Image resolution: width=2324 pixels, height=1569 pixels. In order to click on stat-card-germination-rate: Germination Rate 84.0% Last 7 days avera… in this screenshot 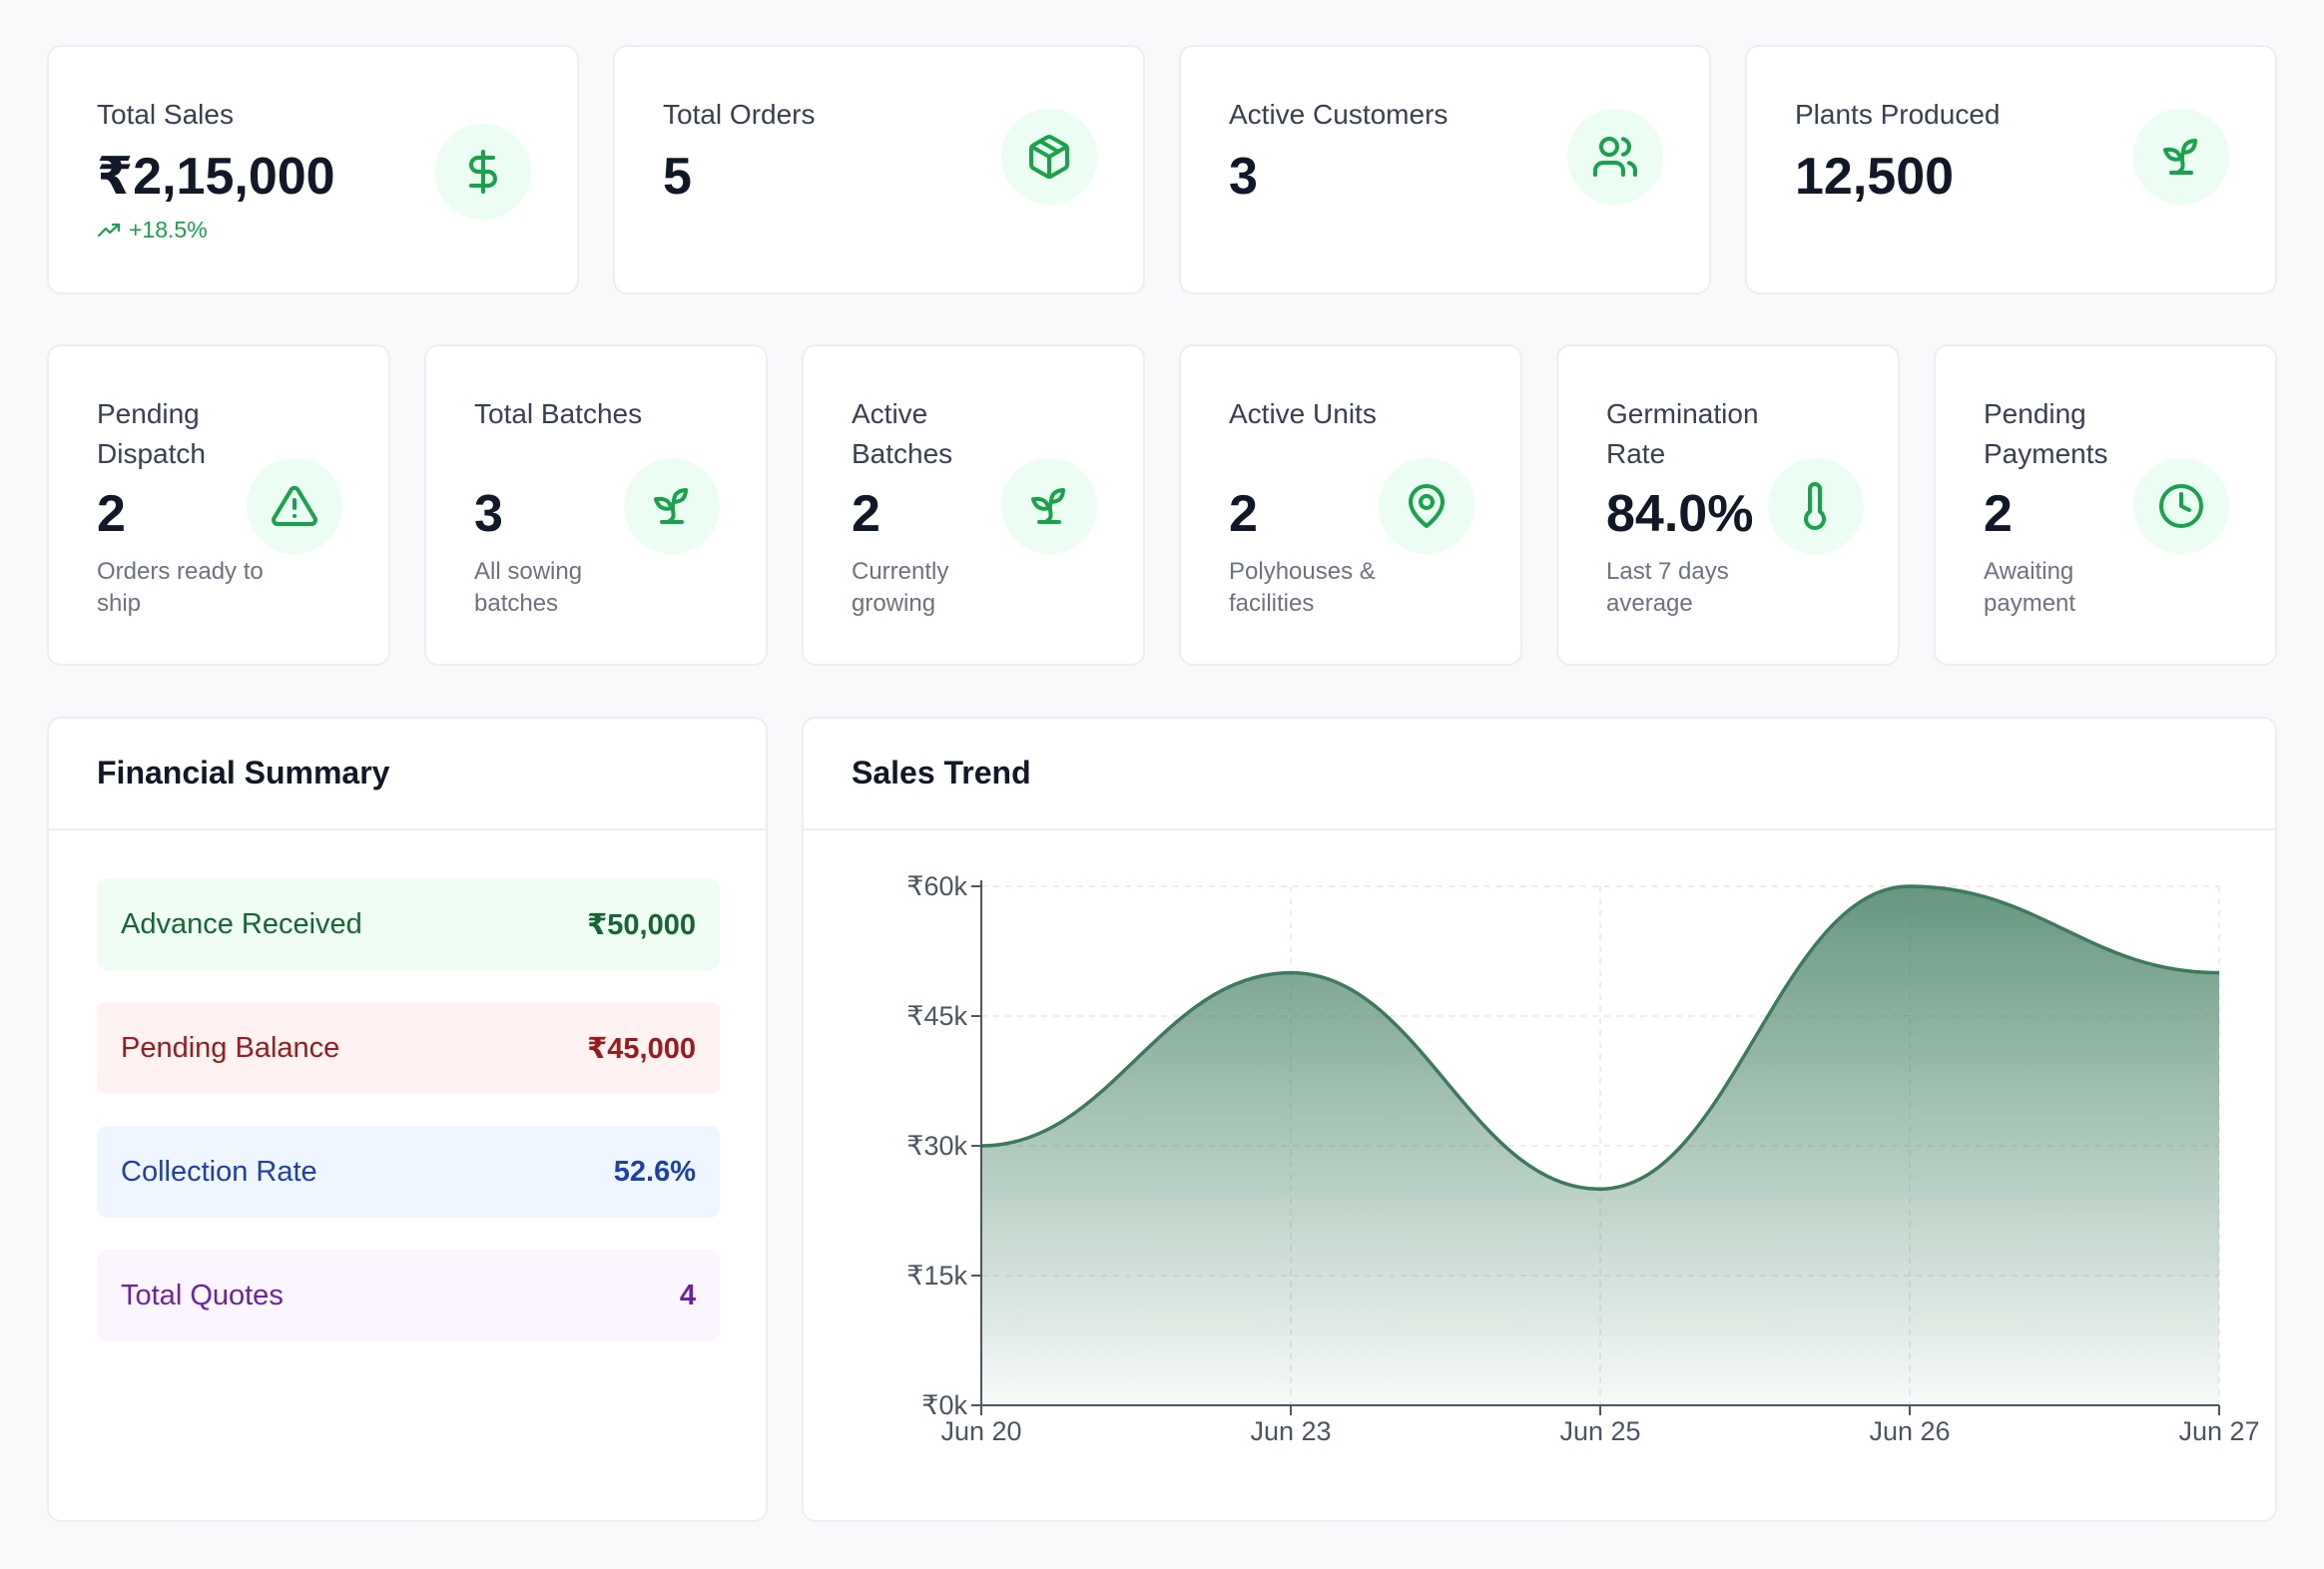, I will do `click(1728, 505)`.